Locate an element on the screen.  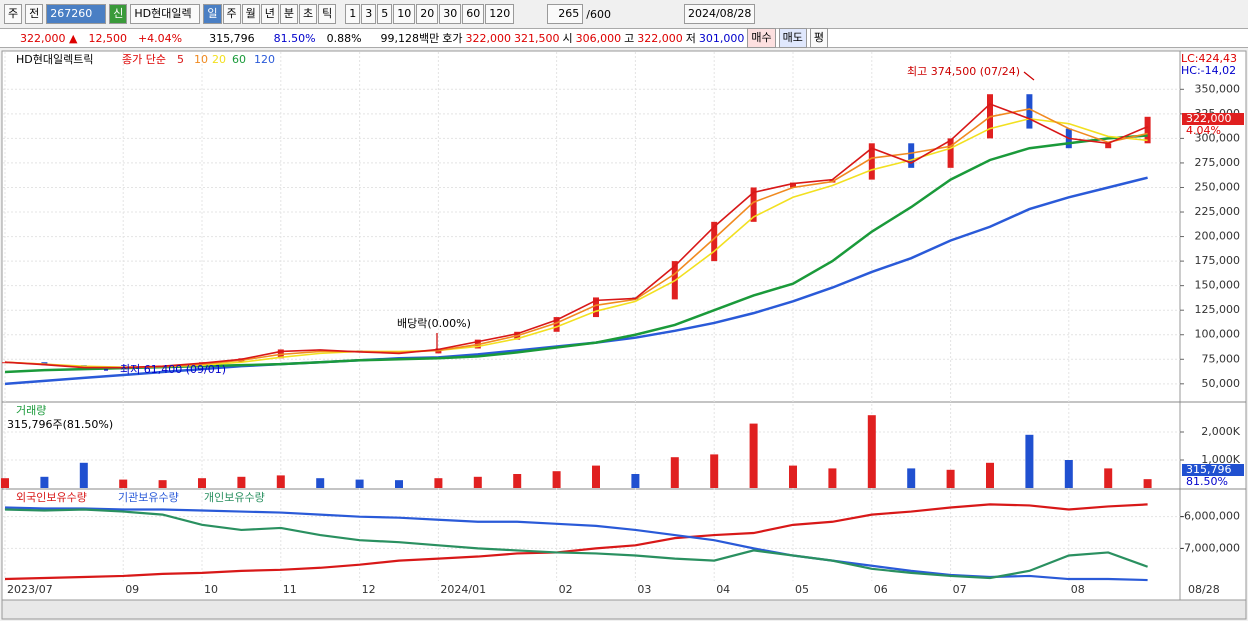
y-tick-label: 200,000 is located at coordinates (1218, 236).